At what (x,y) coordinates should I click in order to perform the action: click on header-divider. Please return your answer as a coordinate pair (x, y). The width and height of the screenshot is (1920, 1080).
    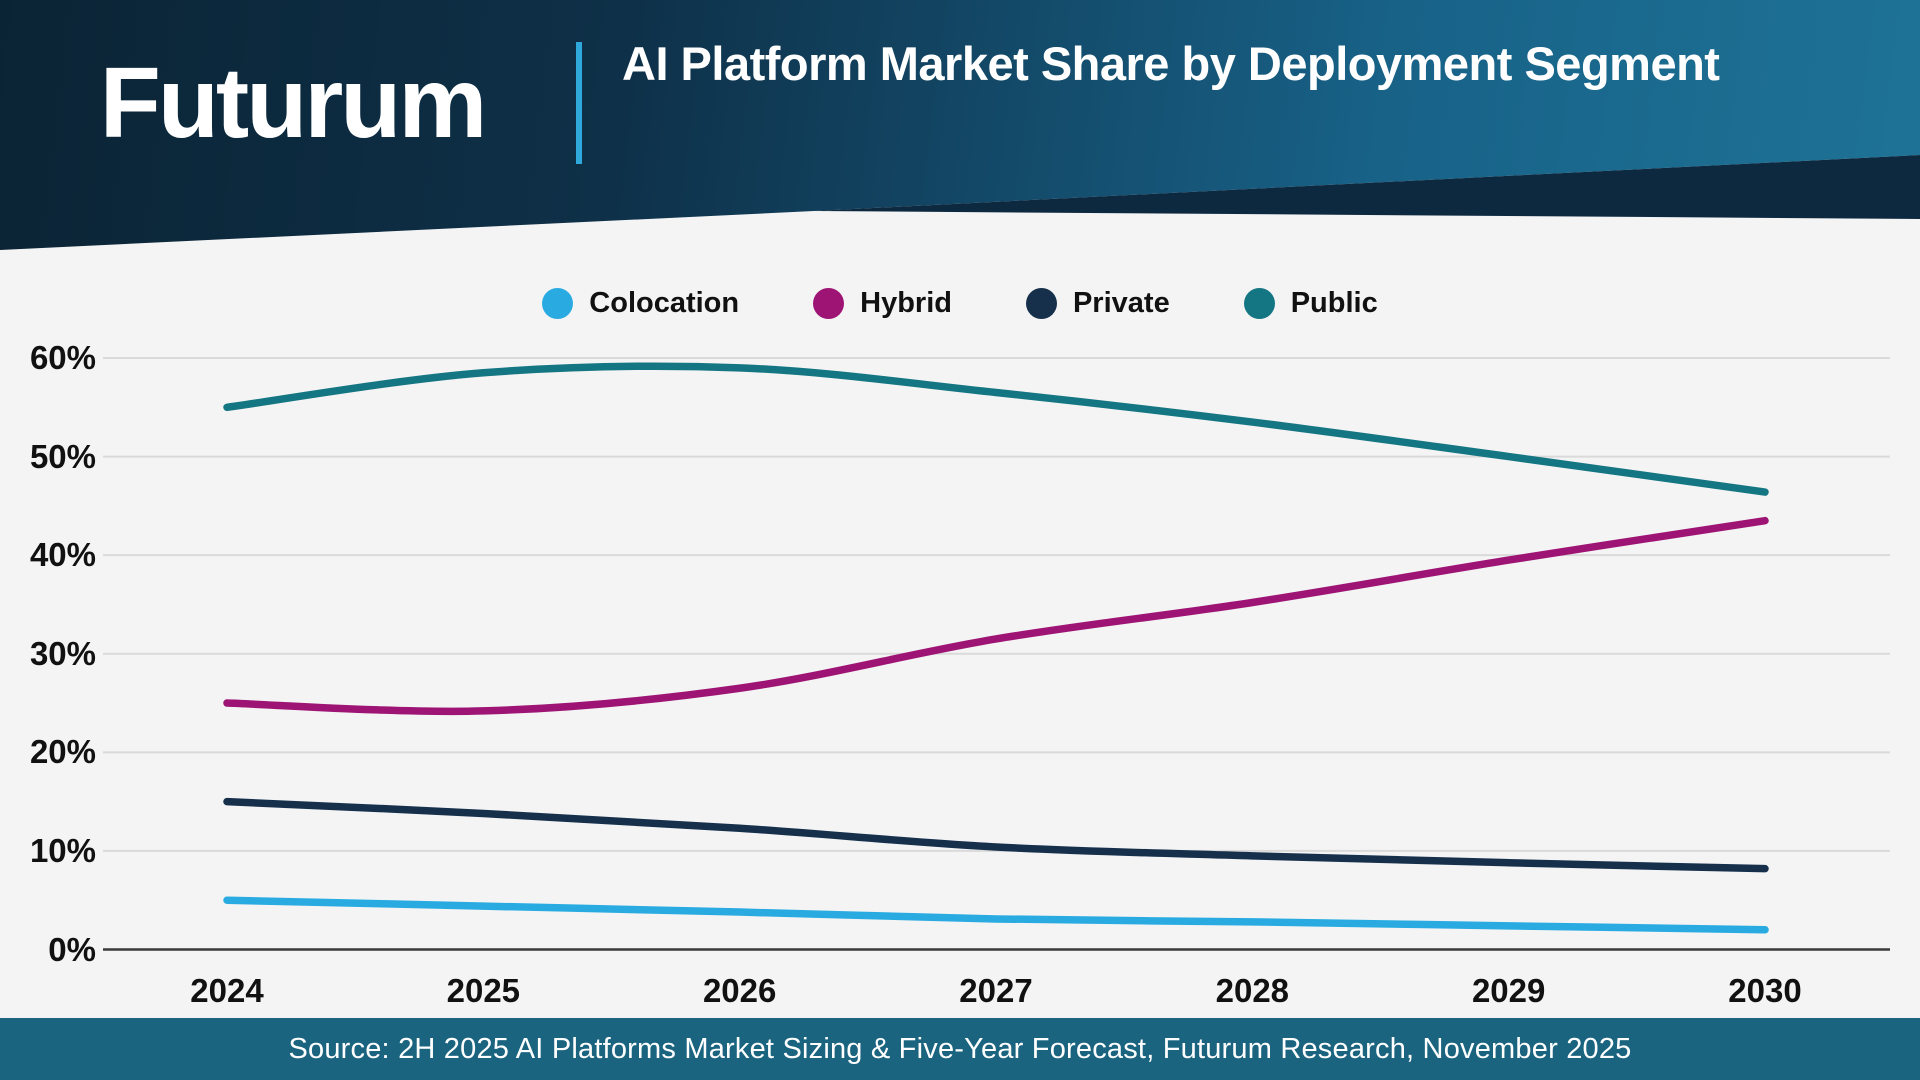
    Looking at the image, I should click on (579, 103).